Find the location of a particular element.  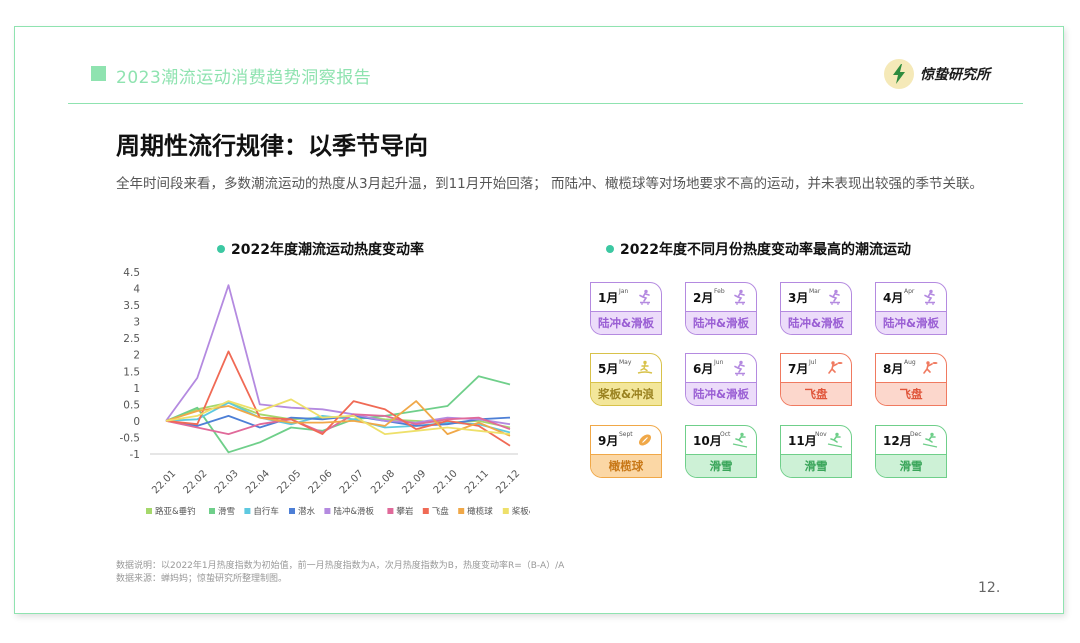

month-card-header: 1月 Jan is located at coordinates (626, 298).